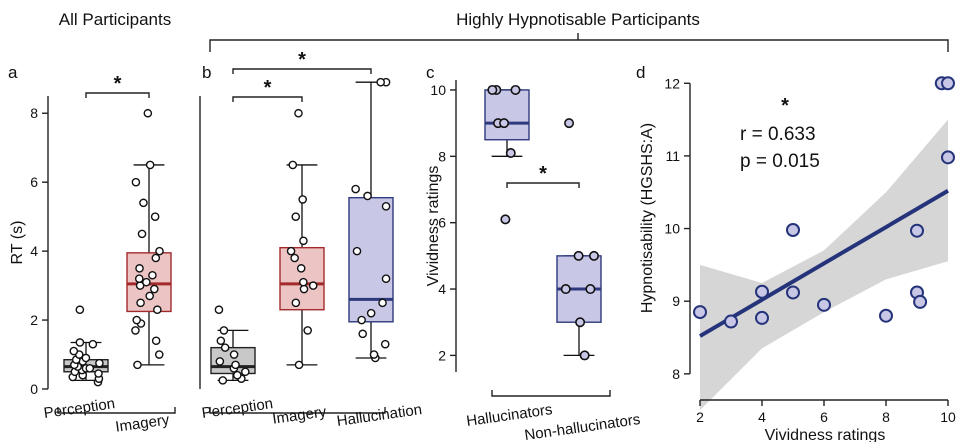 The image size is (958, 442). Describe the element at coordinates (237, 408) in the screenshot. I see `x-category-label: Perception` at that location.